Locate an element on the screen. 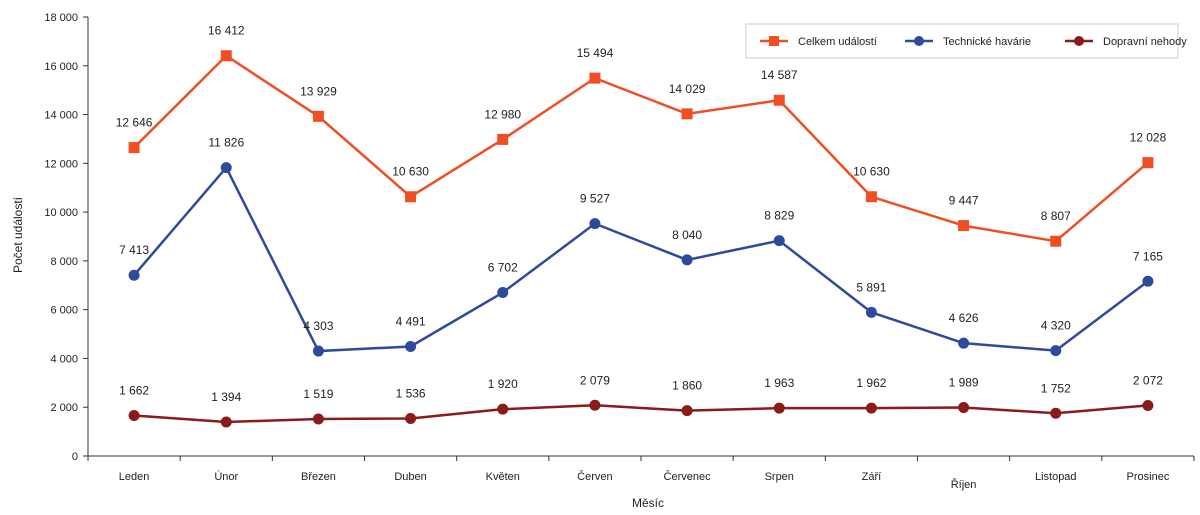  series-line is located at coordinates (641, 414).